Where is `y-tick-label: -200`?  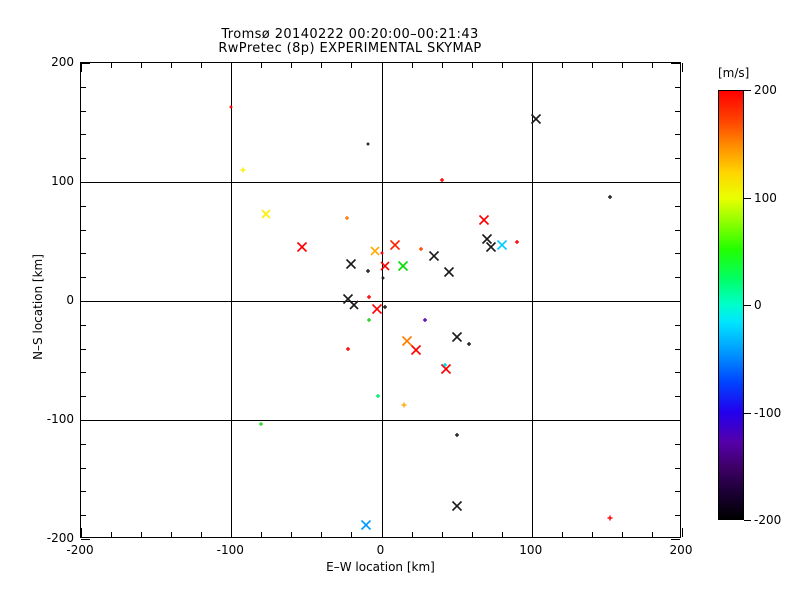 y-tick-label: -200 is located at coordinates (60, 538).